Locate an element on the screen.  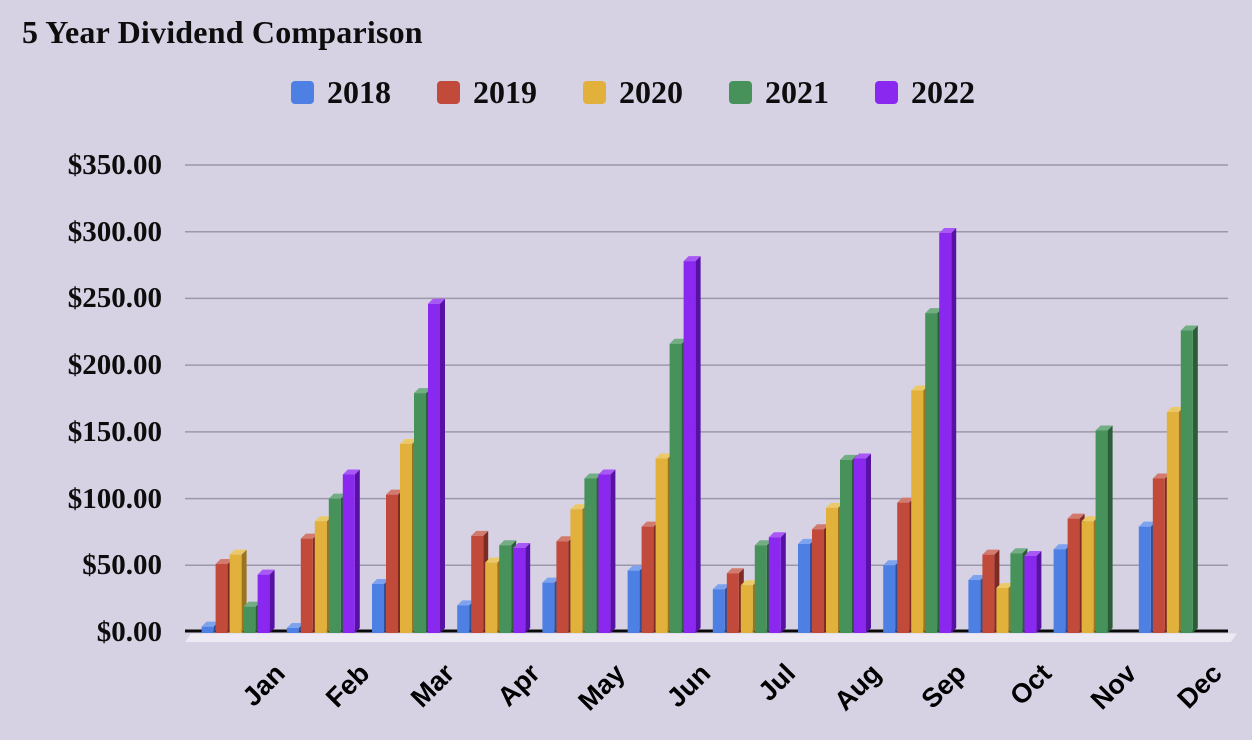
y-tick-label: $50.00 is located at coordinates (122, 565).